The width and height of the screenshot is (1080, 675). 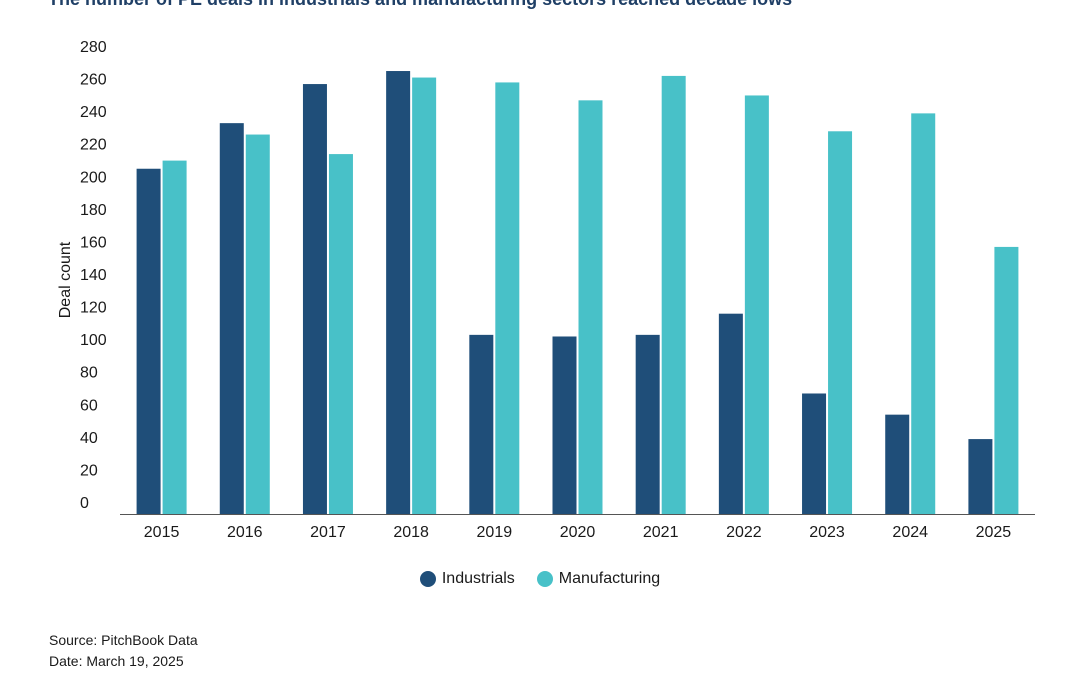 I want to click on bar-manufacturing-2015, so click(x=174, y=337).